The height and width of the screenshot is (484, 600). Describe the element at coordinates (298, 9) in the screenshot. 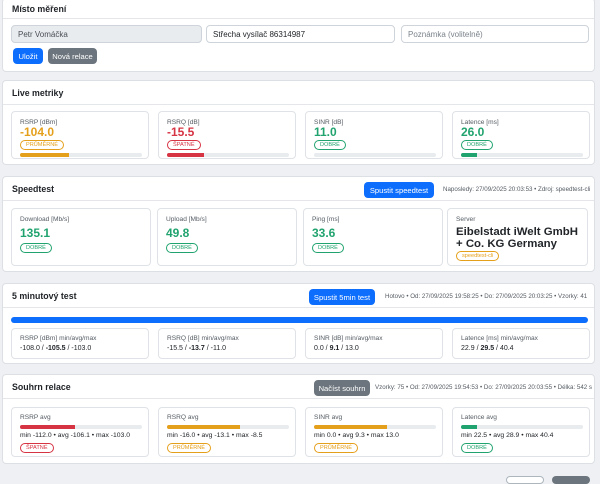

I see `location-header: Místo měření` at that location.